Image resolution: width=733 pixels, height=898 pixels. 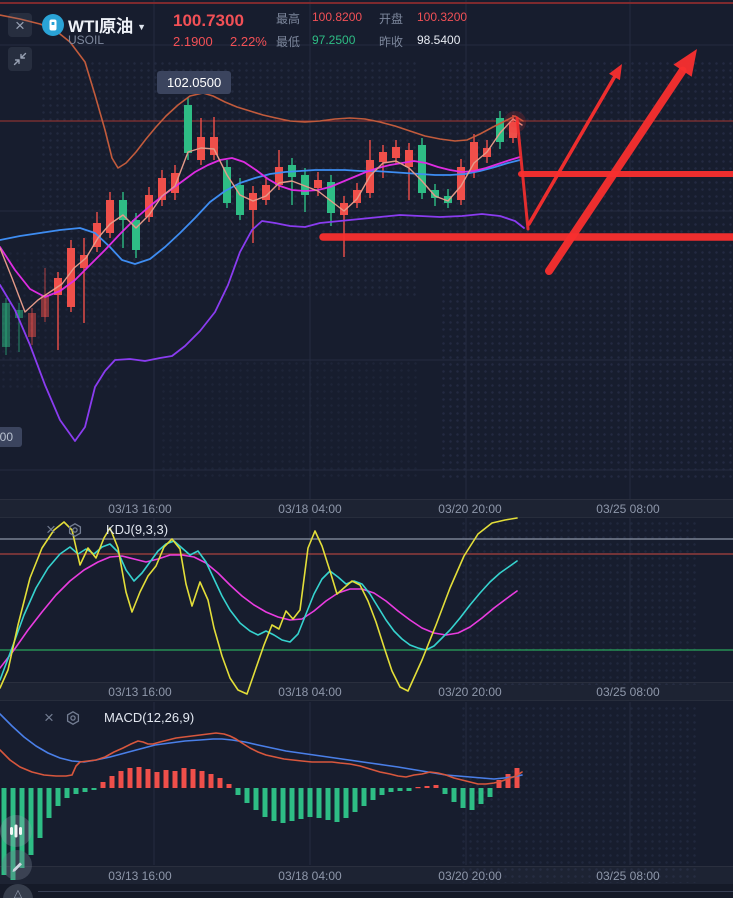 I want to click on equalizer-icon, so click(x=16, y=831).